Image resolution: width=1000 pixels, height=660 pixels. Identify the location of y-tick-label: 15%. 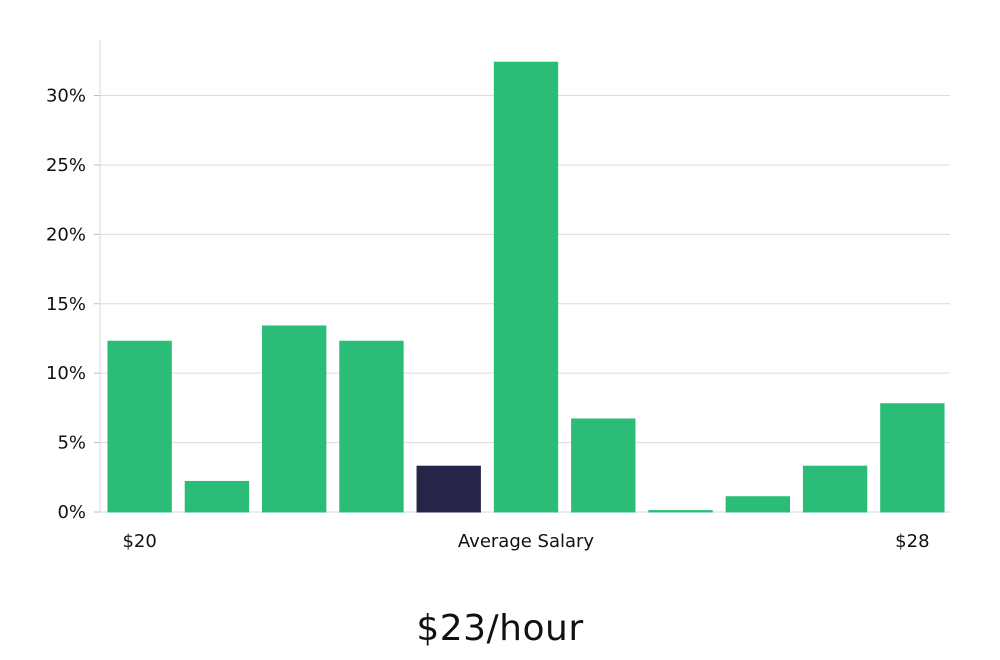
(66, 304).